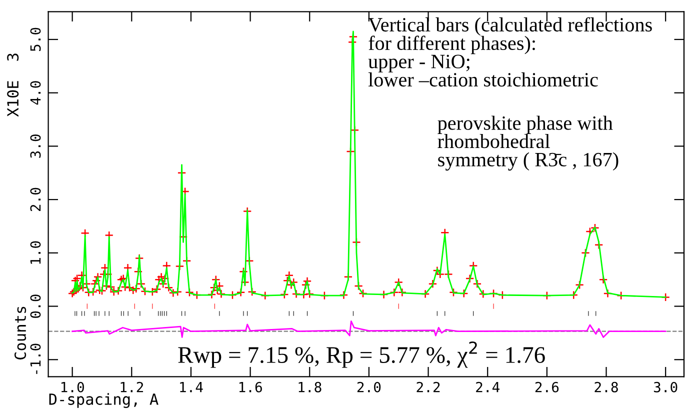  I want to click on y-tick-label: 3.0, so click(35, 146).